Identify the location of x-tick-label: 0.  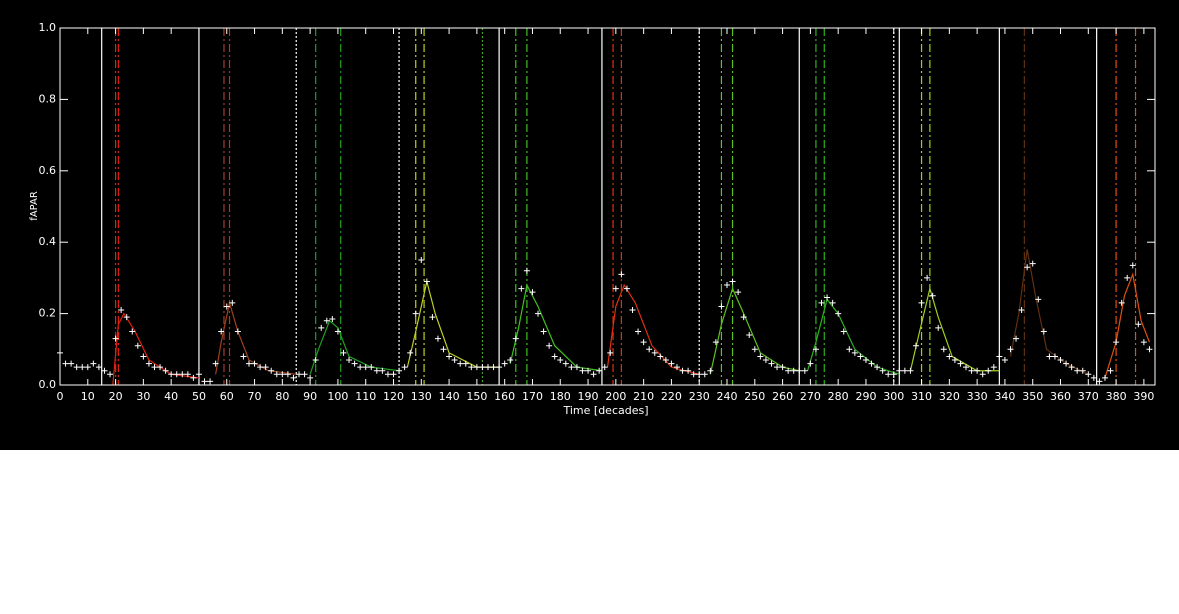
(60, 396).